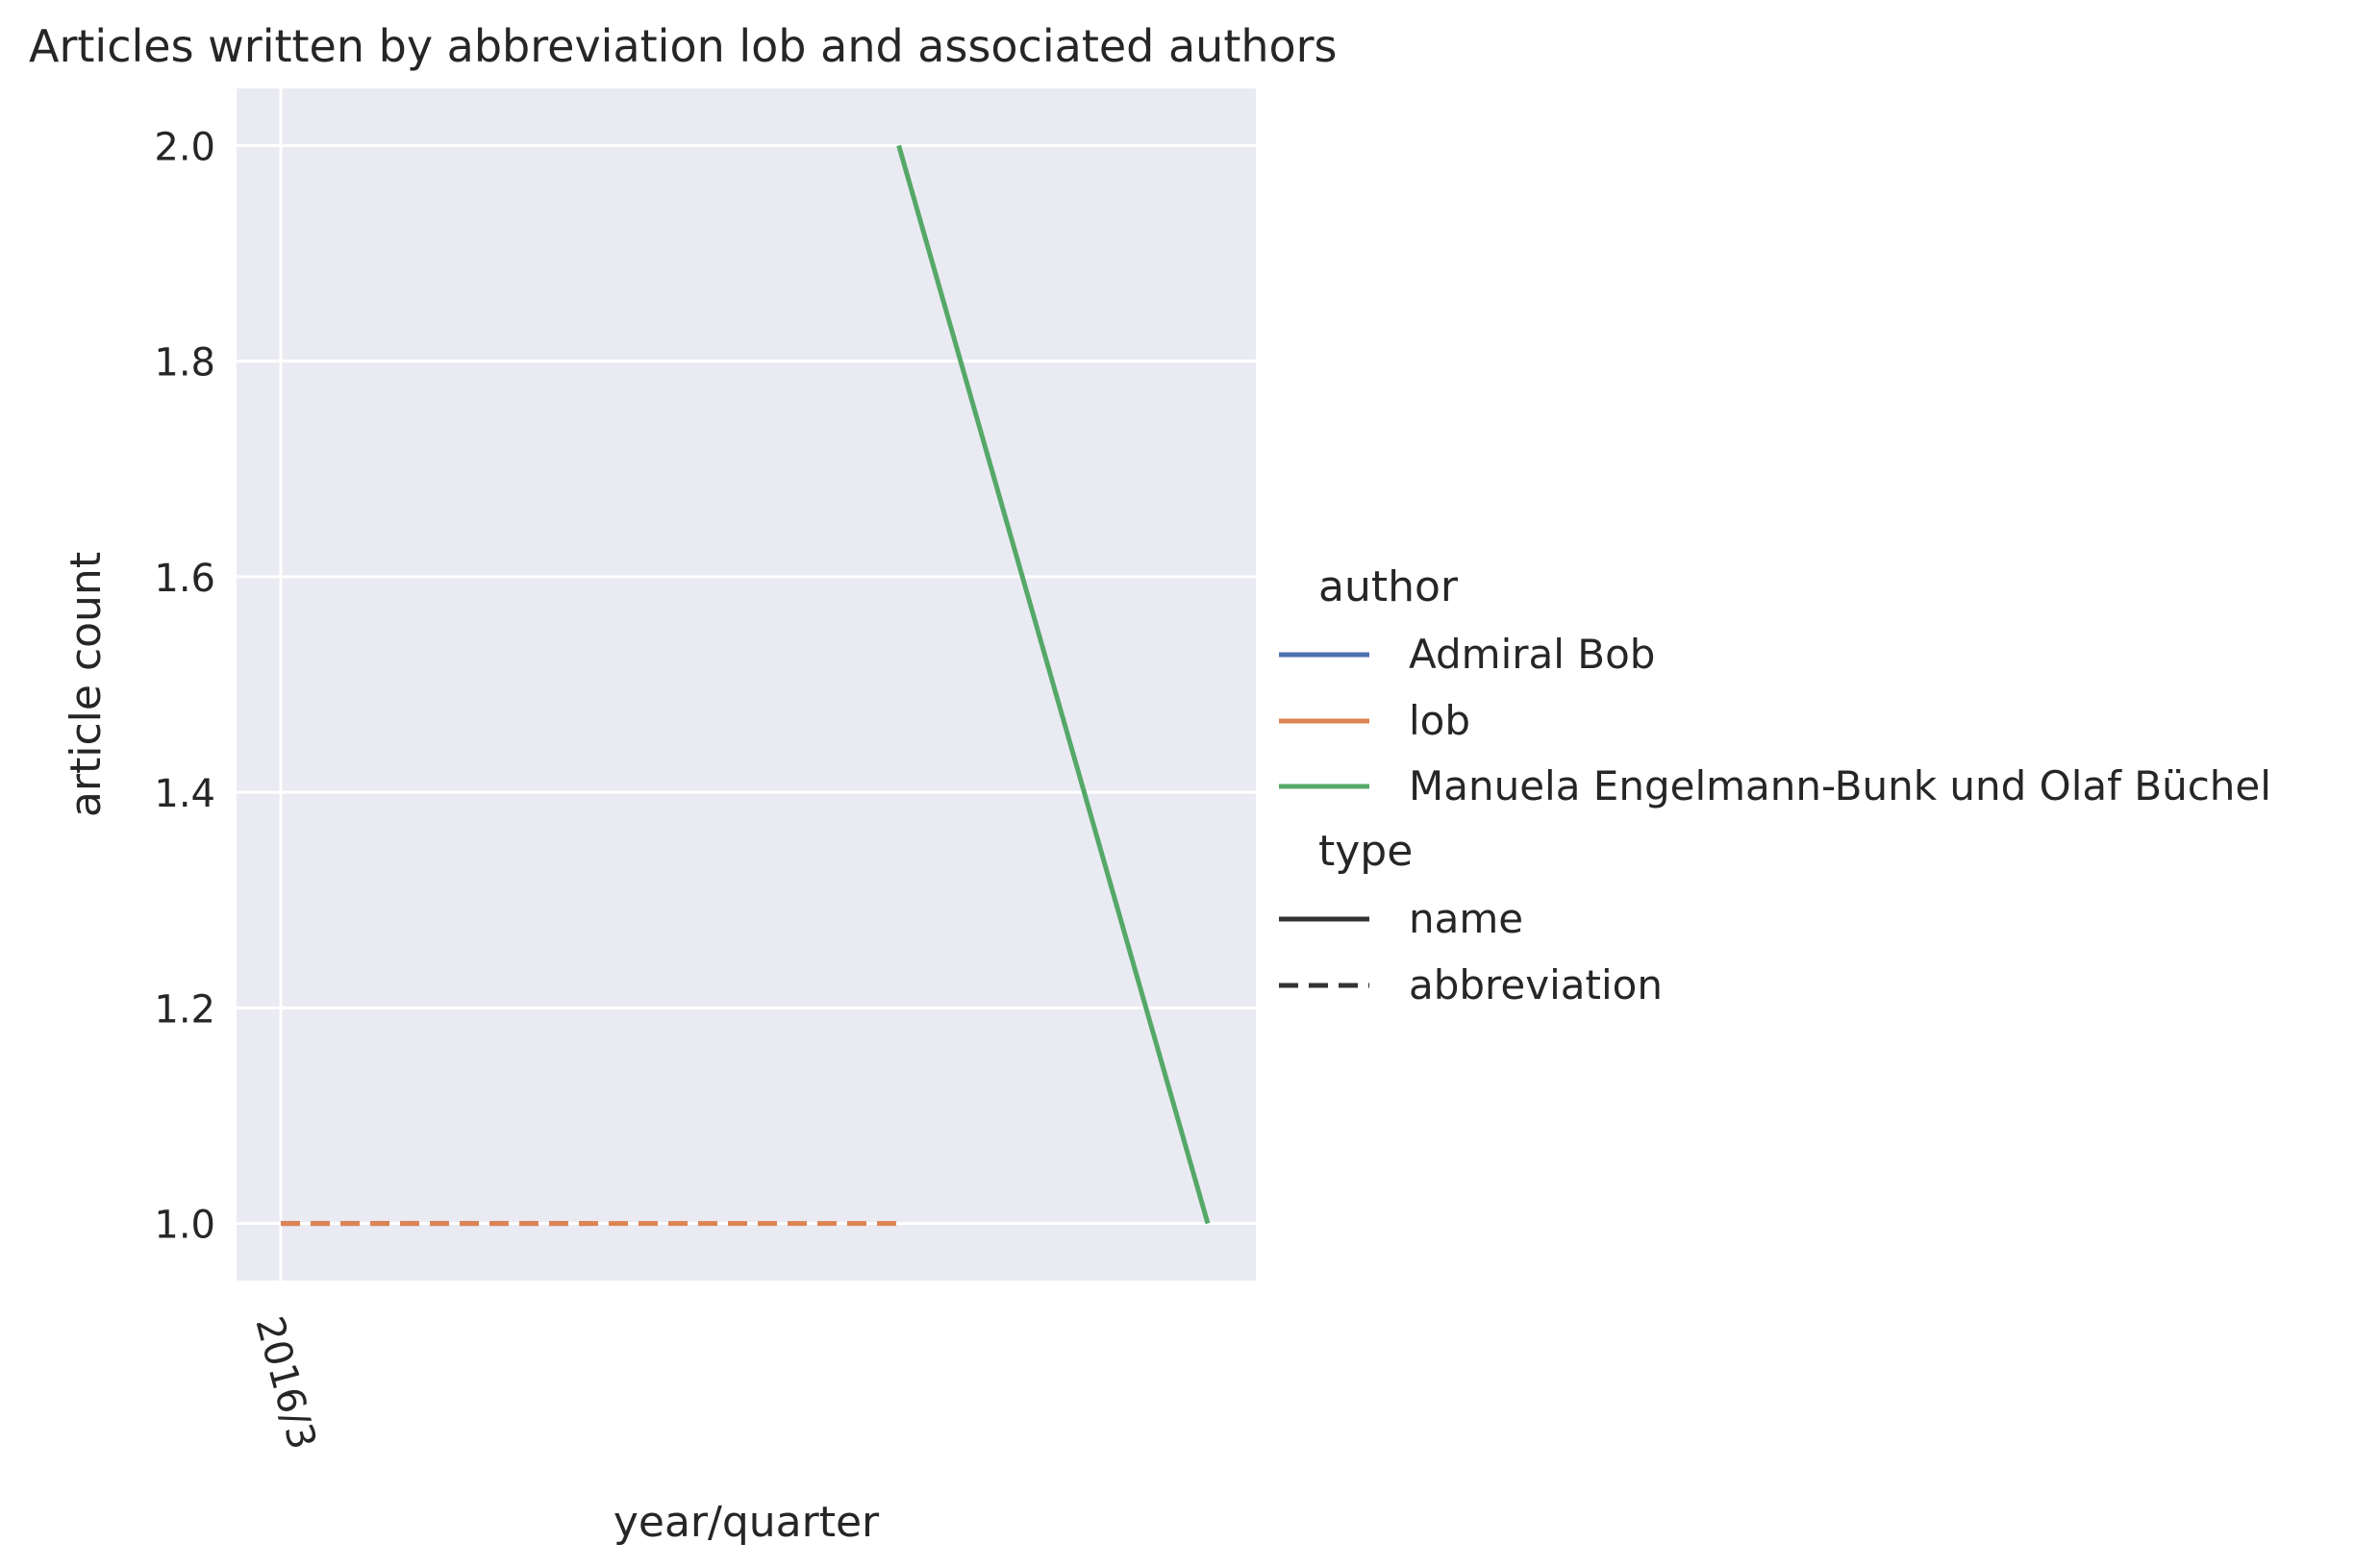 The height and width of the screenshot is (1568, 2380). I want to click on legend-label: abbreviation, so click(1536, 984).